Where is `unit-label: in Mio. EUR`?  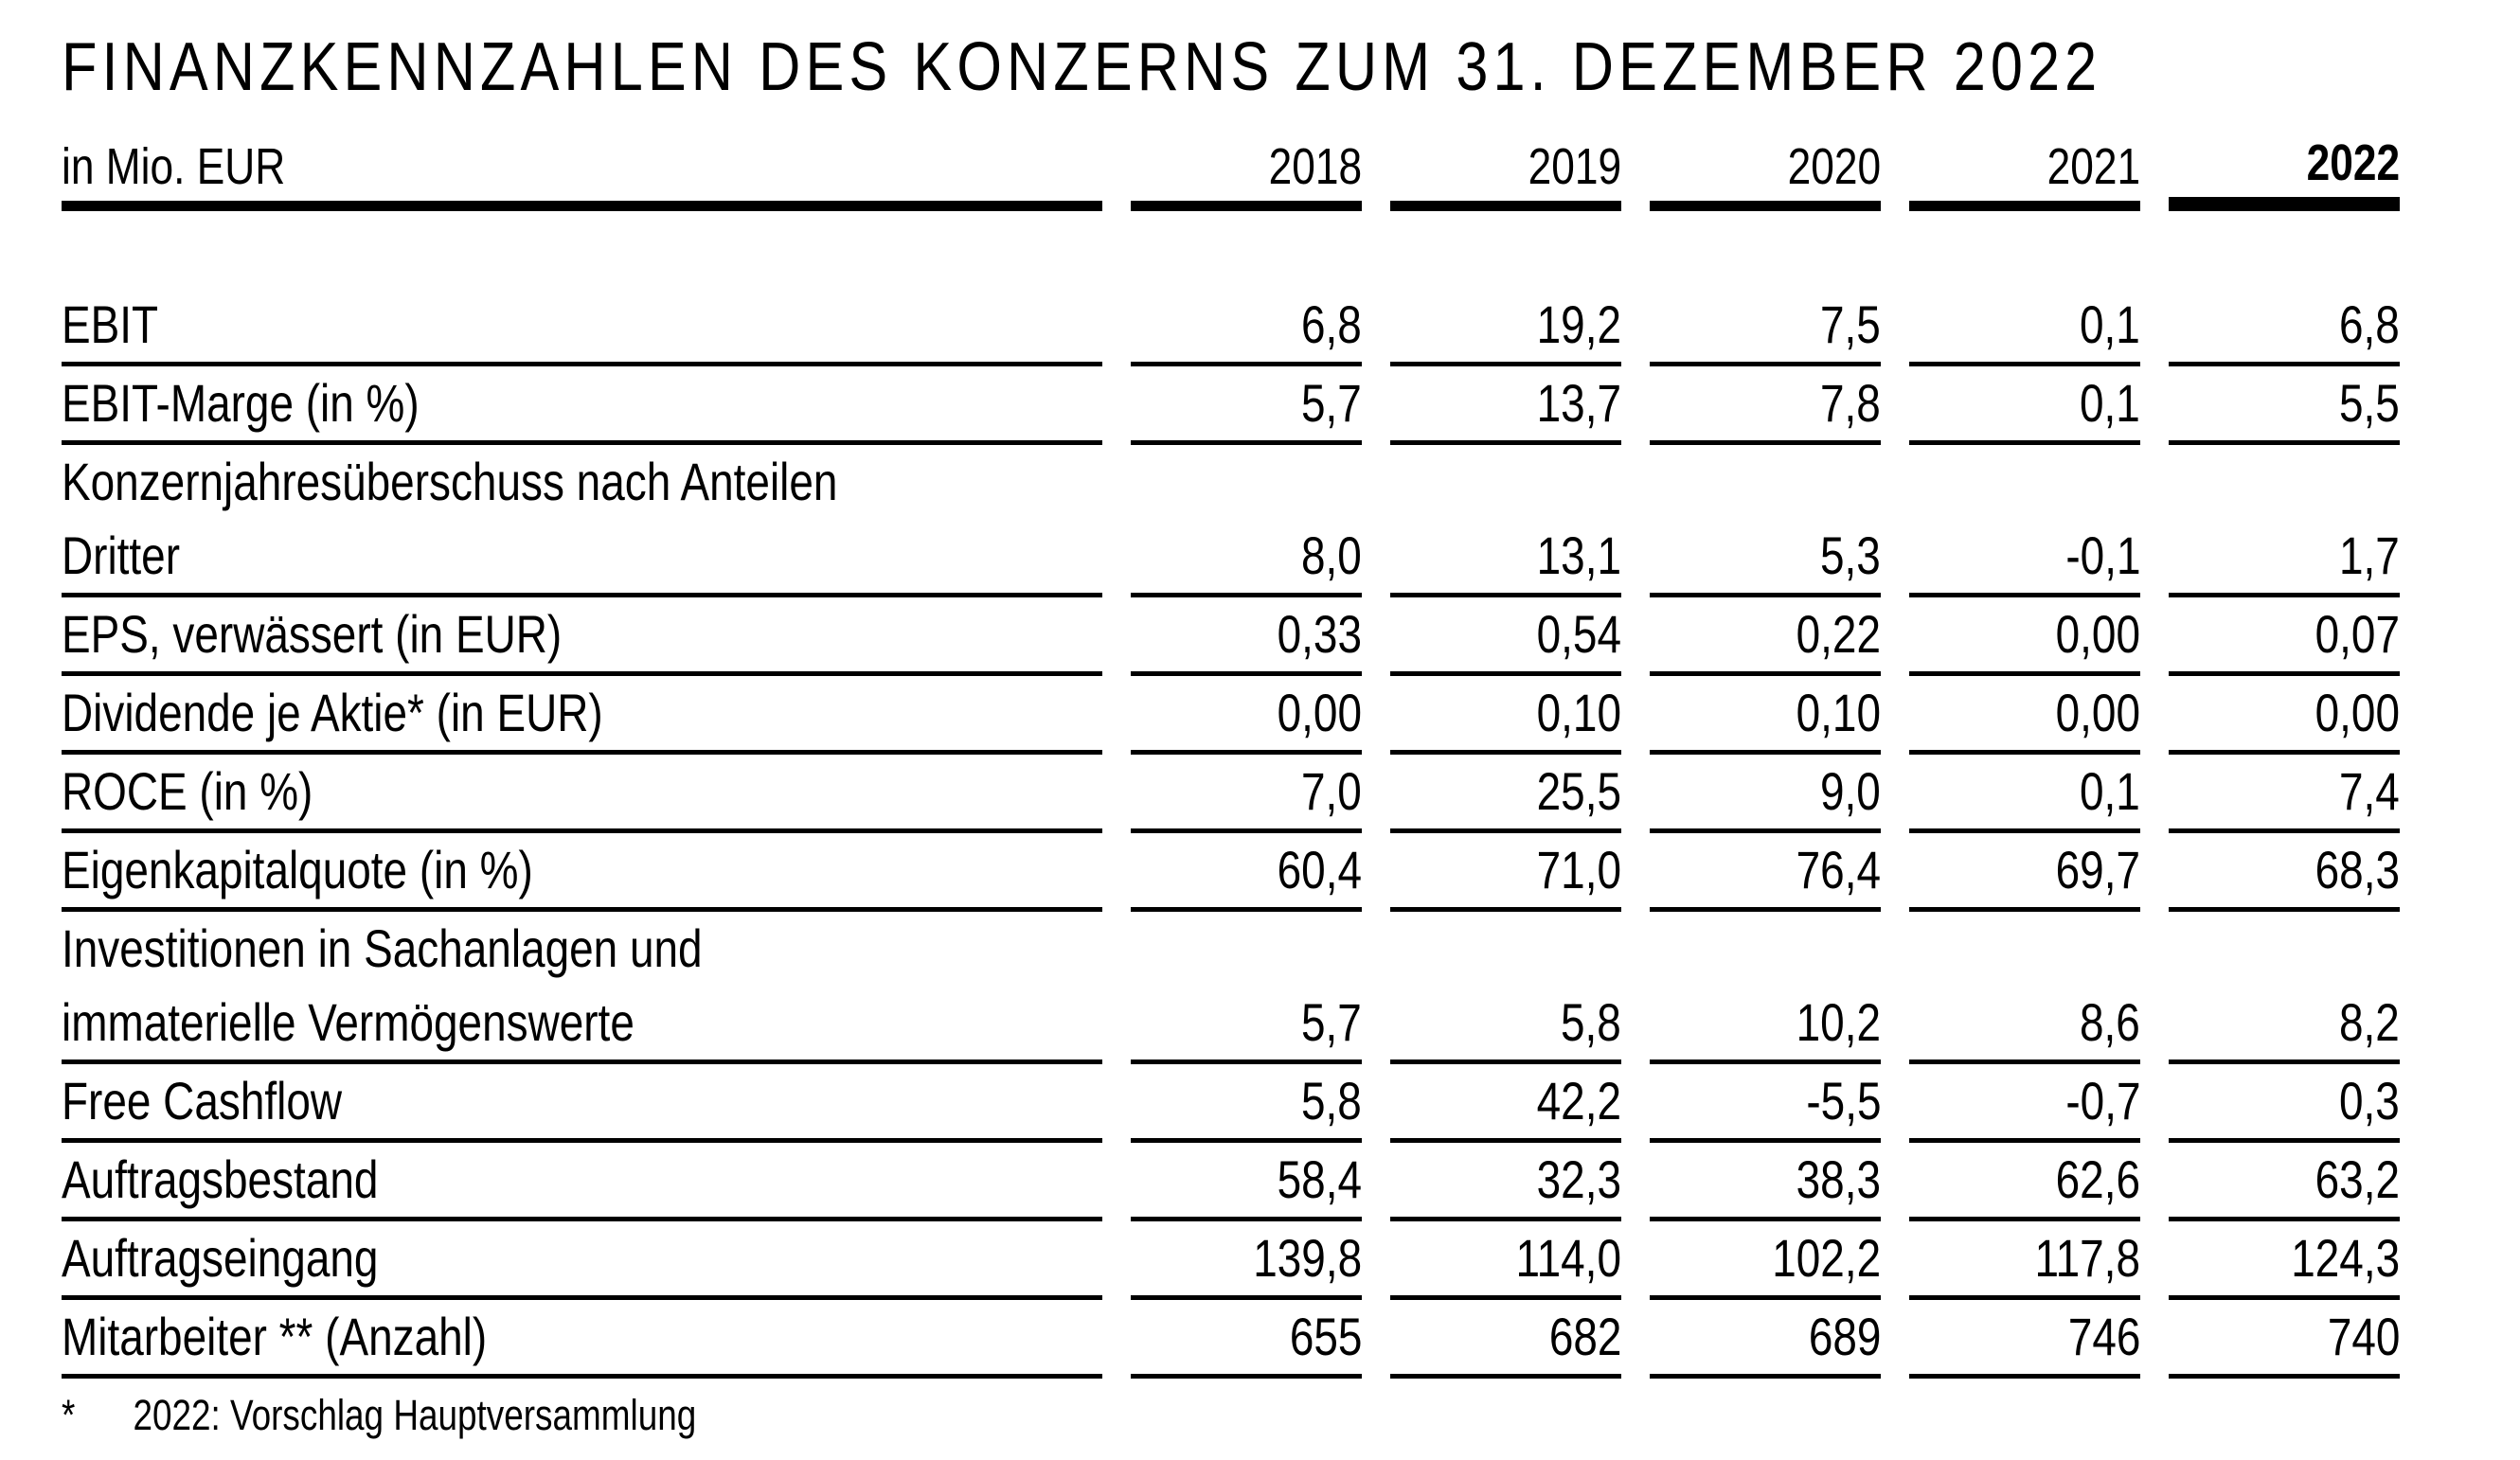
unit-label: in Mio. EUR is located at coordinates (174, 166).